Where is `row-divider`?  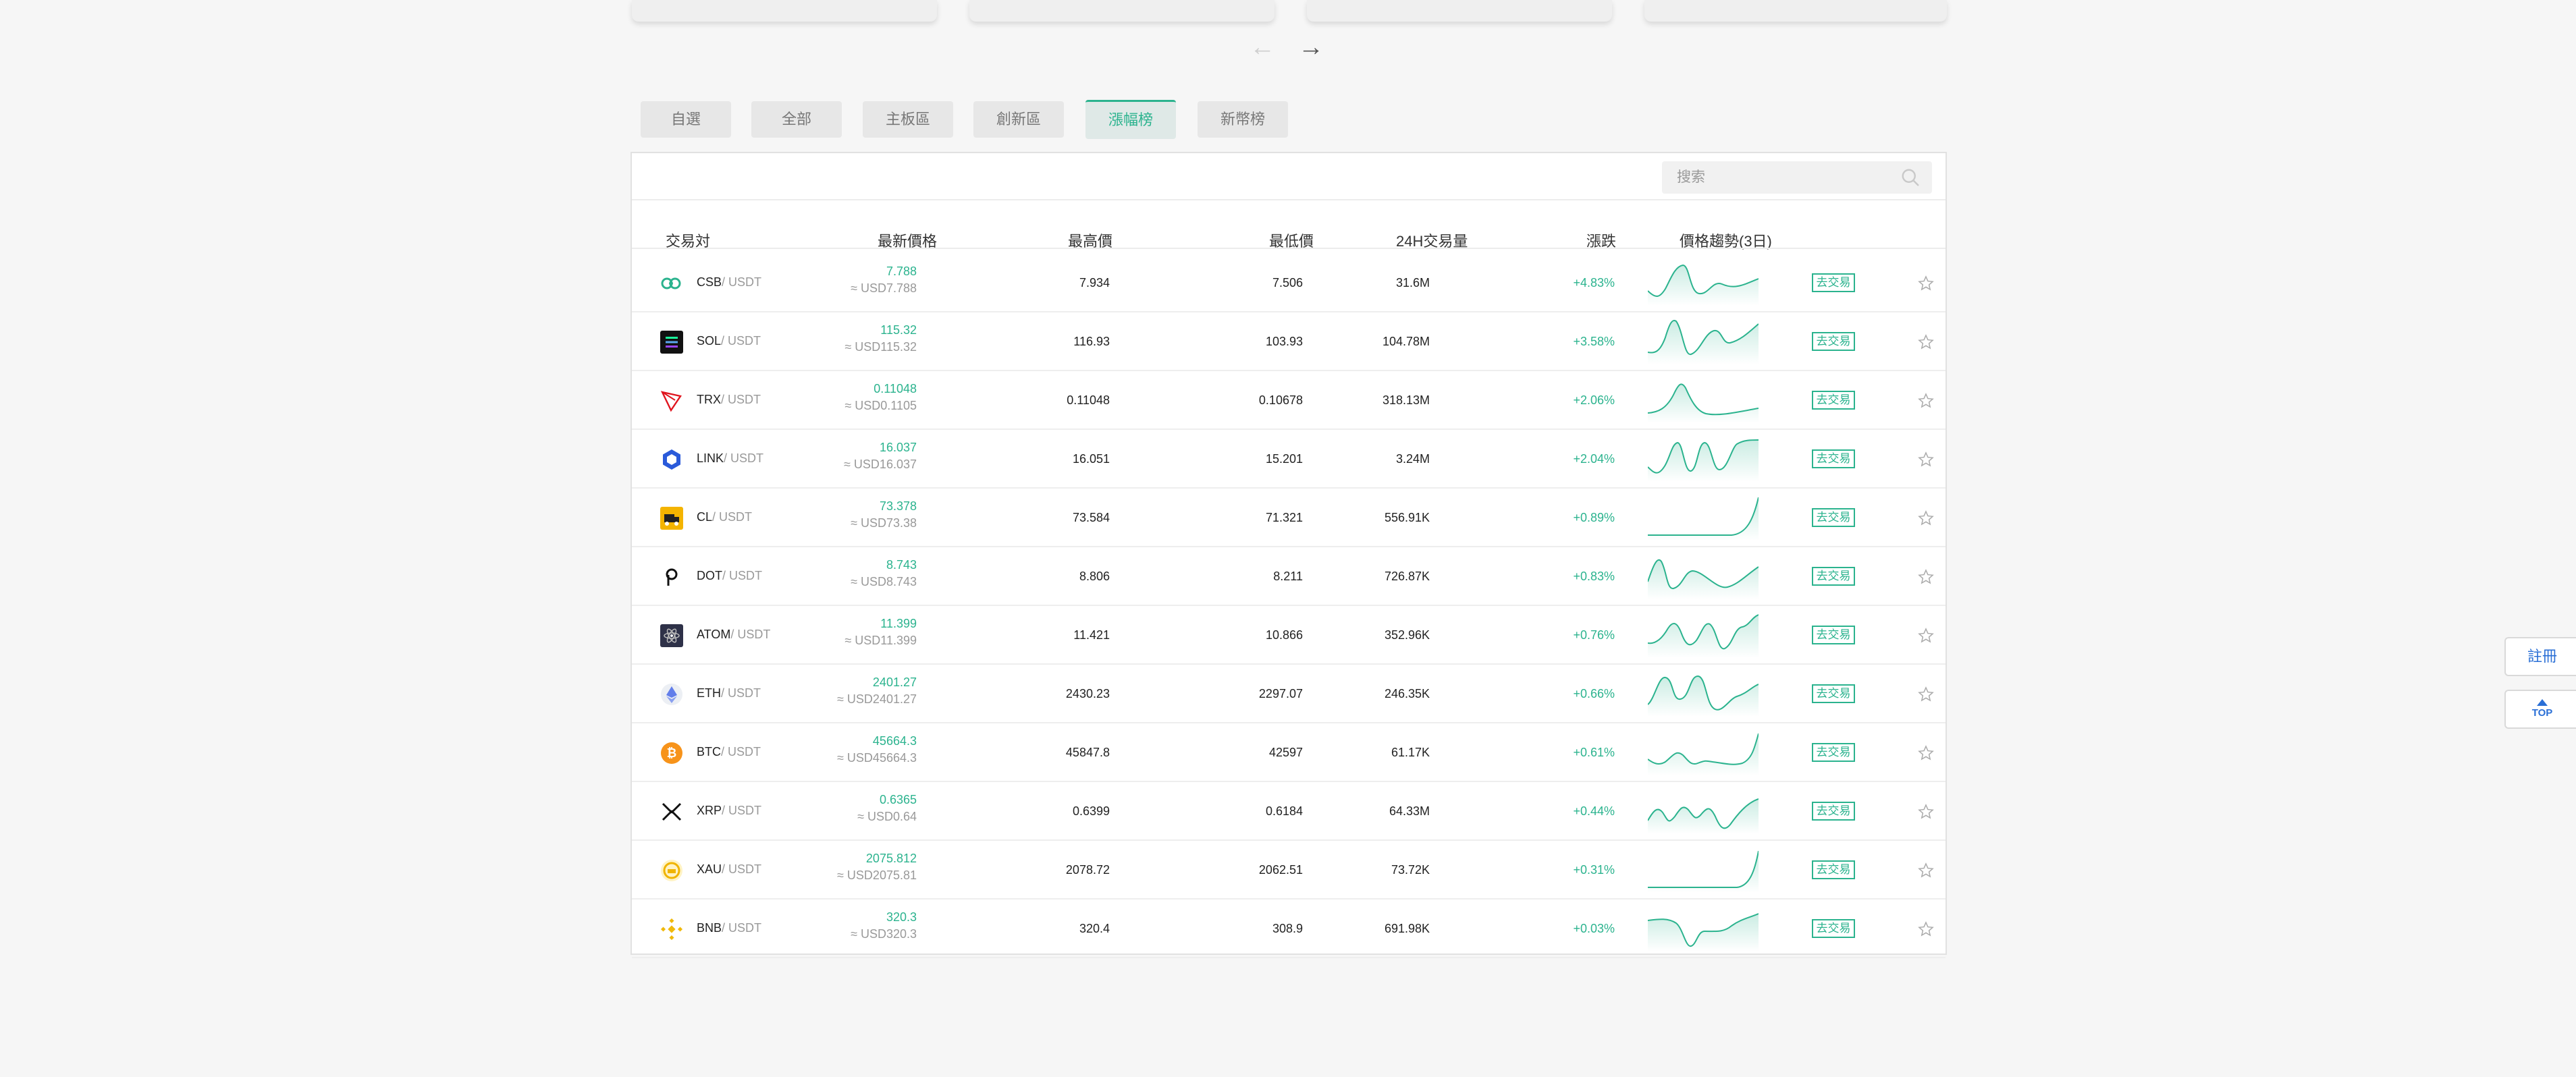 row-divider is located at coordinates (1289, 723).